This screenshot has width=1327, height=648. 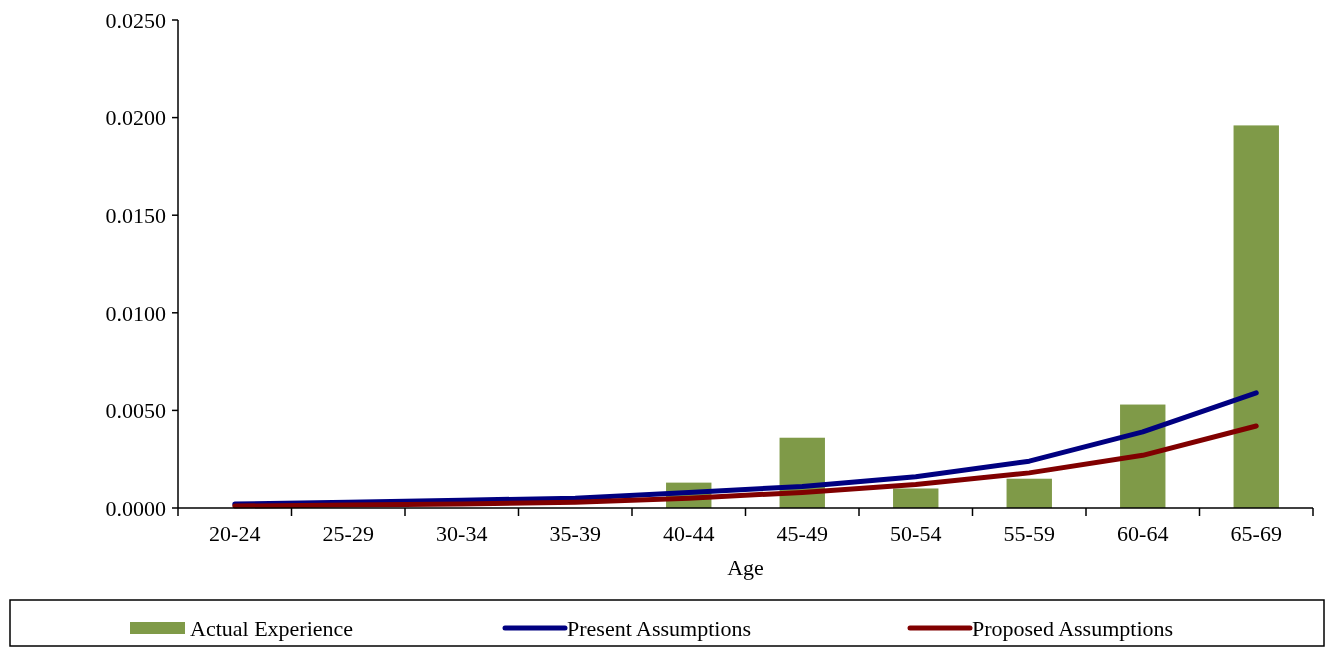 I want to click on y-tick-label: 0.0250, so click(x=135, y=20).